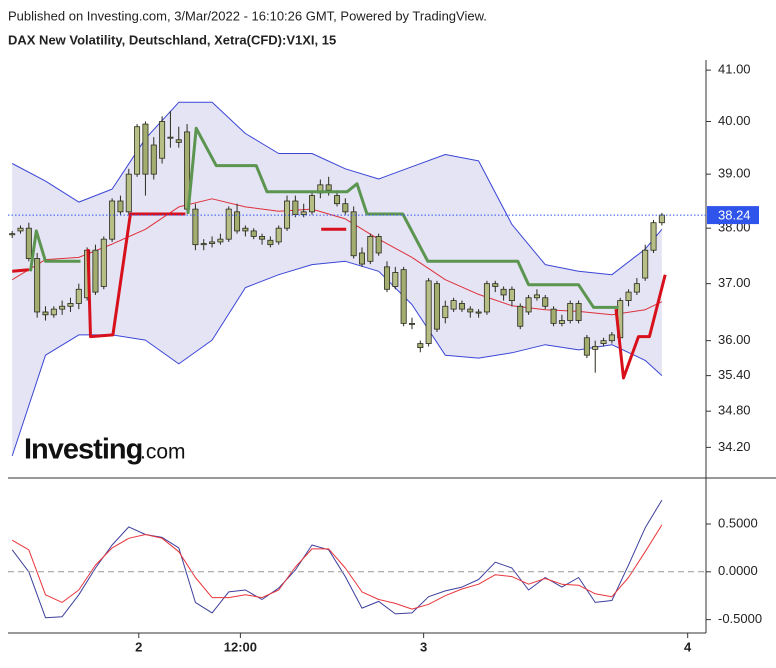 The image size is (776, 668). I want to click on last-value-box, so click(733, 215).